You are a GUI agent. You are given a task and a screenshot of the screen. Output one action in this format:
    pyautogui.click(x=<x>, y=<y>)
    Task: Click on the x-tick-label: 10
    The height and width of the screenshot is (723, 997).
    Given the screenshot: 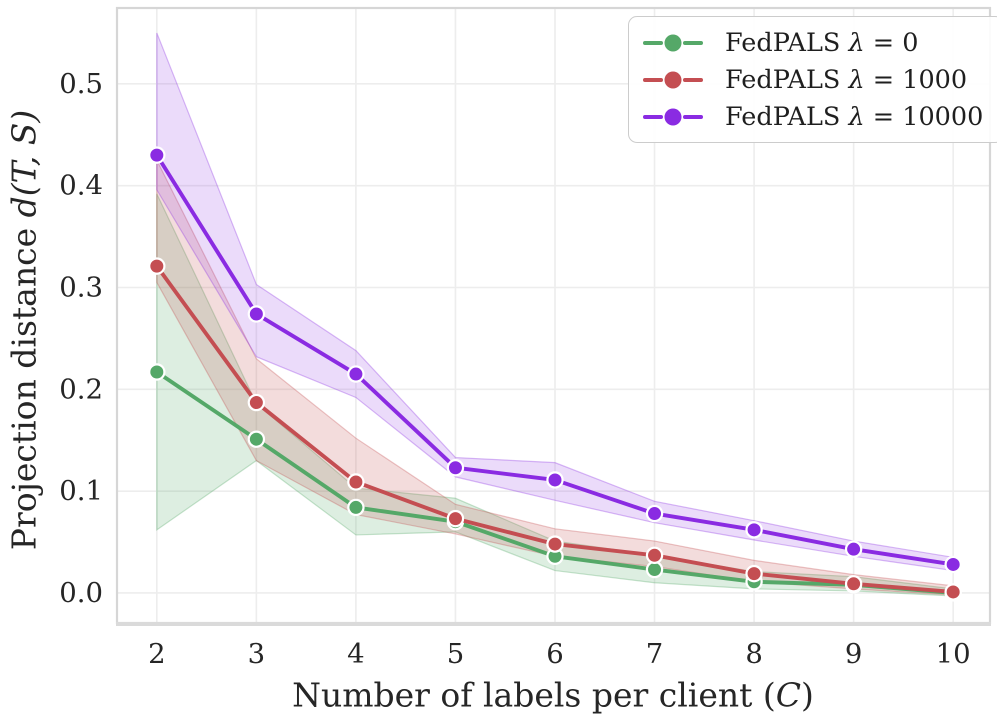 What is the action you would take?
    pyautogui.click(x=953, y=654)
    